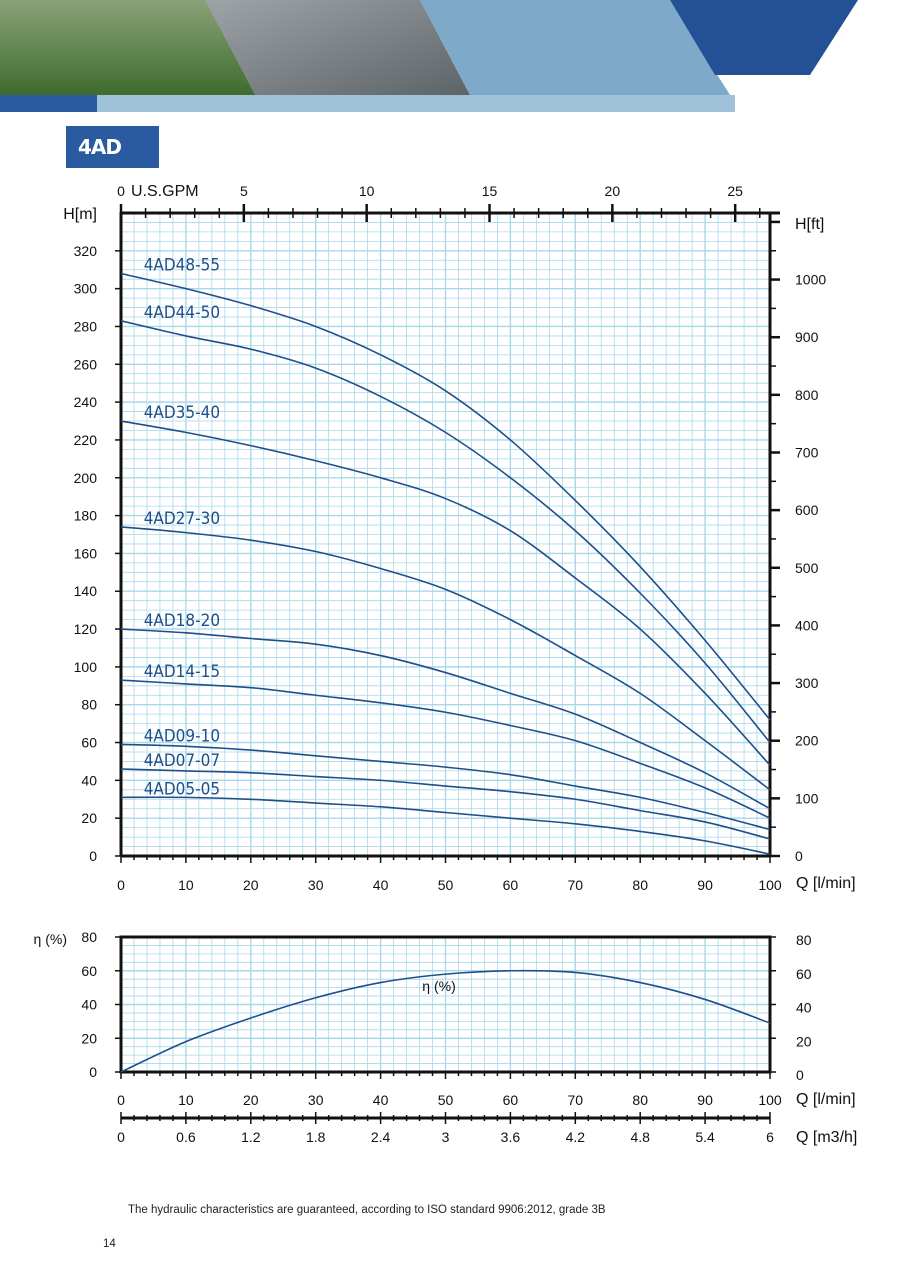 This screenshot has width=909, height=1284. What do you see at coordinates (86, 289) in the screenshot?
I see `y-tick-label: 300` at bounding box center [86, 289].